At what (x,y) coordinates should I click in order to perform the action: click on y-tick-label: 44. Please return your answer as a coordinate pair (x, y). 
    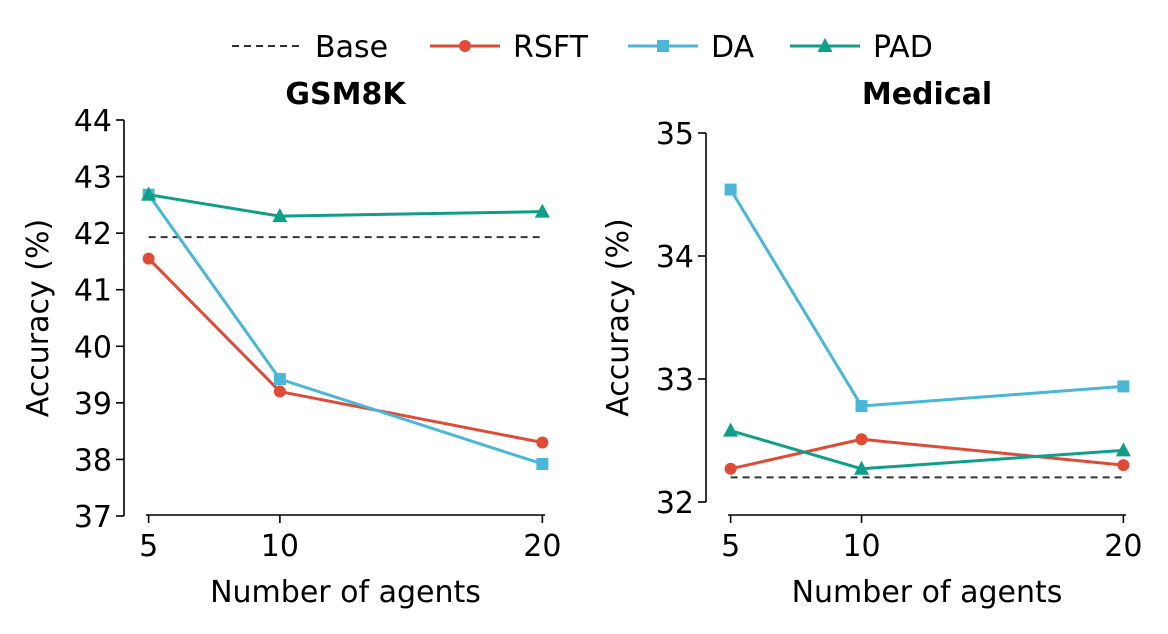
    Looking at the image, I should click on (93, 121).